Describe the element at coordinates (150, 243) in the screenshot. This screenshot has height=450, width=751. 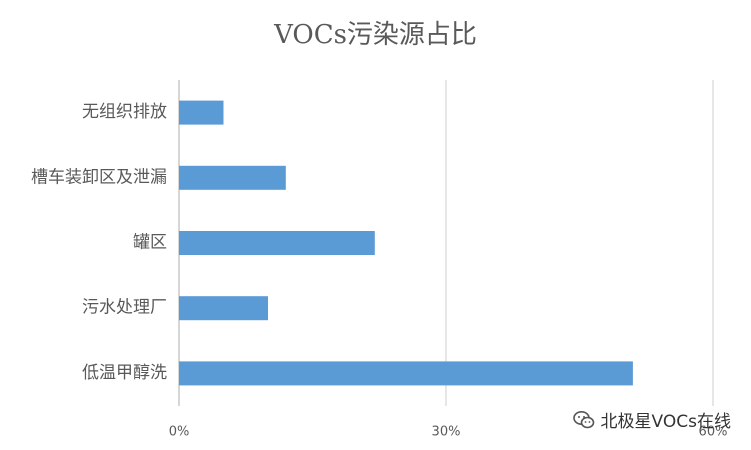
I see `category-label: 罐区` at that location.